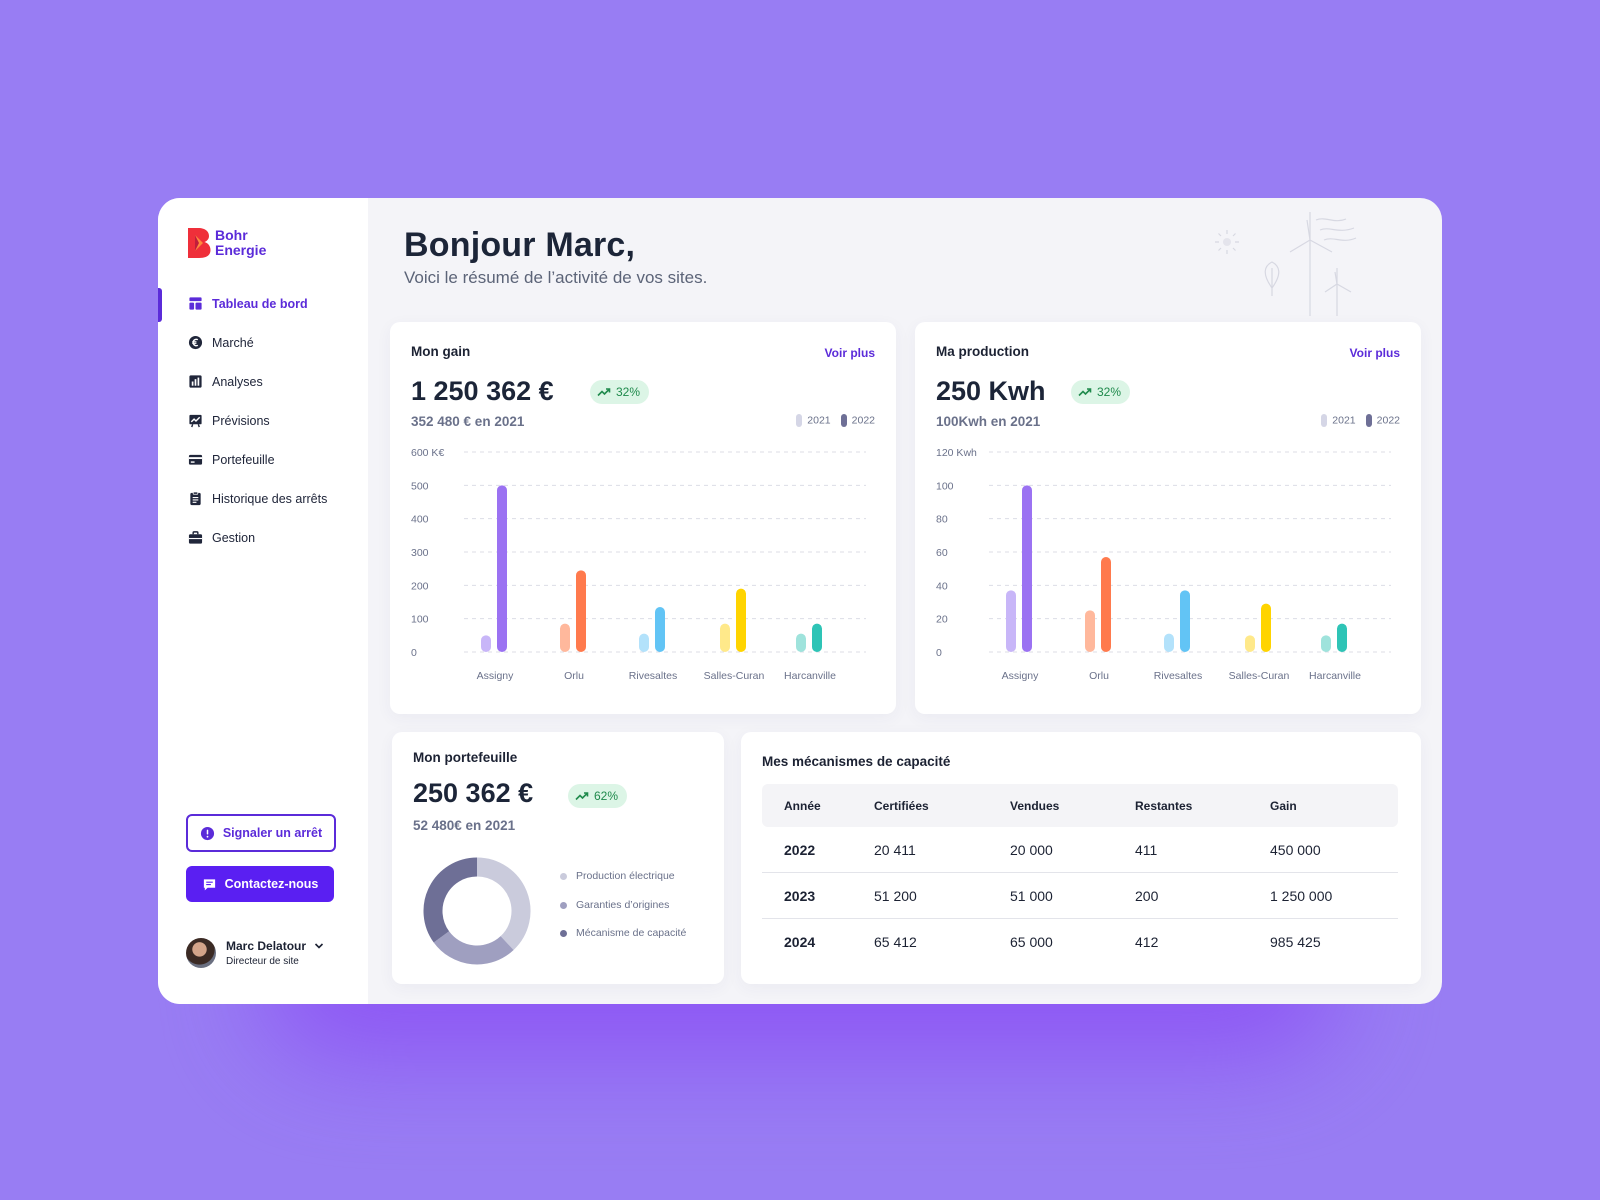 This screenshot has width=1600, height=1200. Describe the element at coordinates (420, 586) in the screenshot. I see `y-tick-label: 200` at that location.